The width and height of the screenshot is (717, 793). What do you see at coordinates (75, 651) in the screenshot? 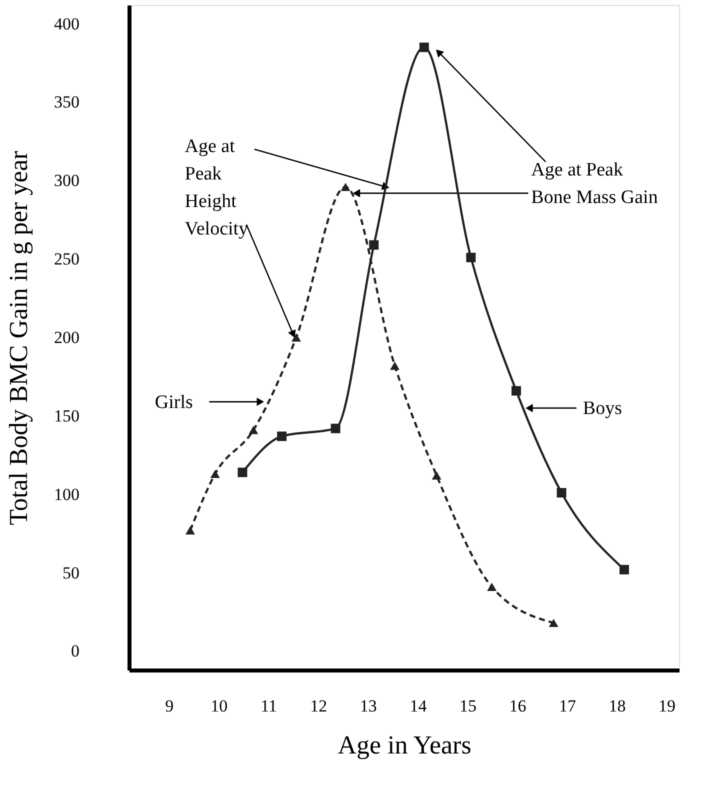
I see `y-tick-label: 0` at bounding box center [75, 651].